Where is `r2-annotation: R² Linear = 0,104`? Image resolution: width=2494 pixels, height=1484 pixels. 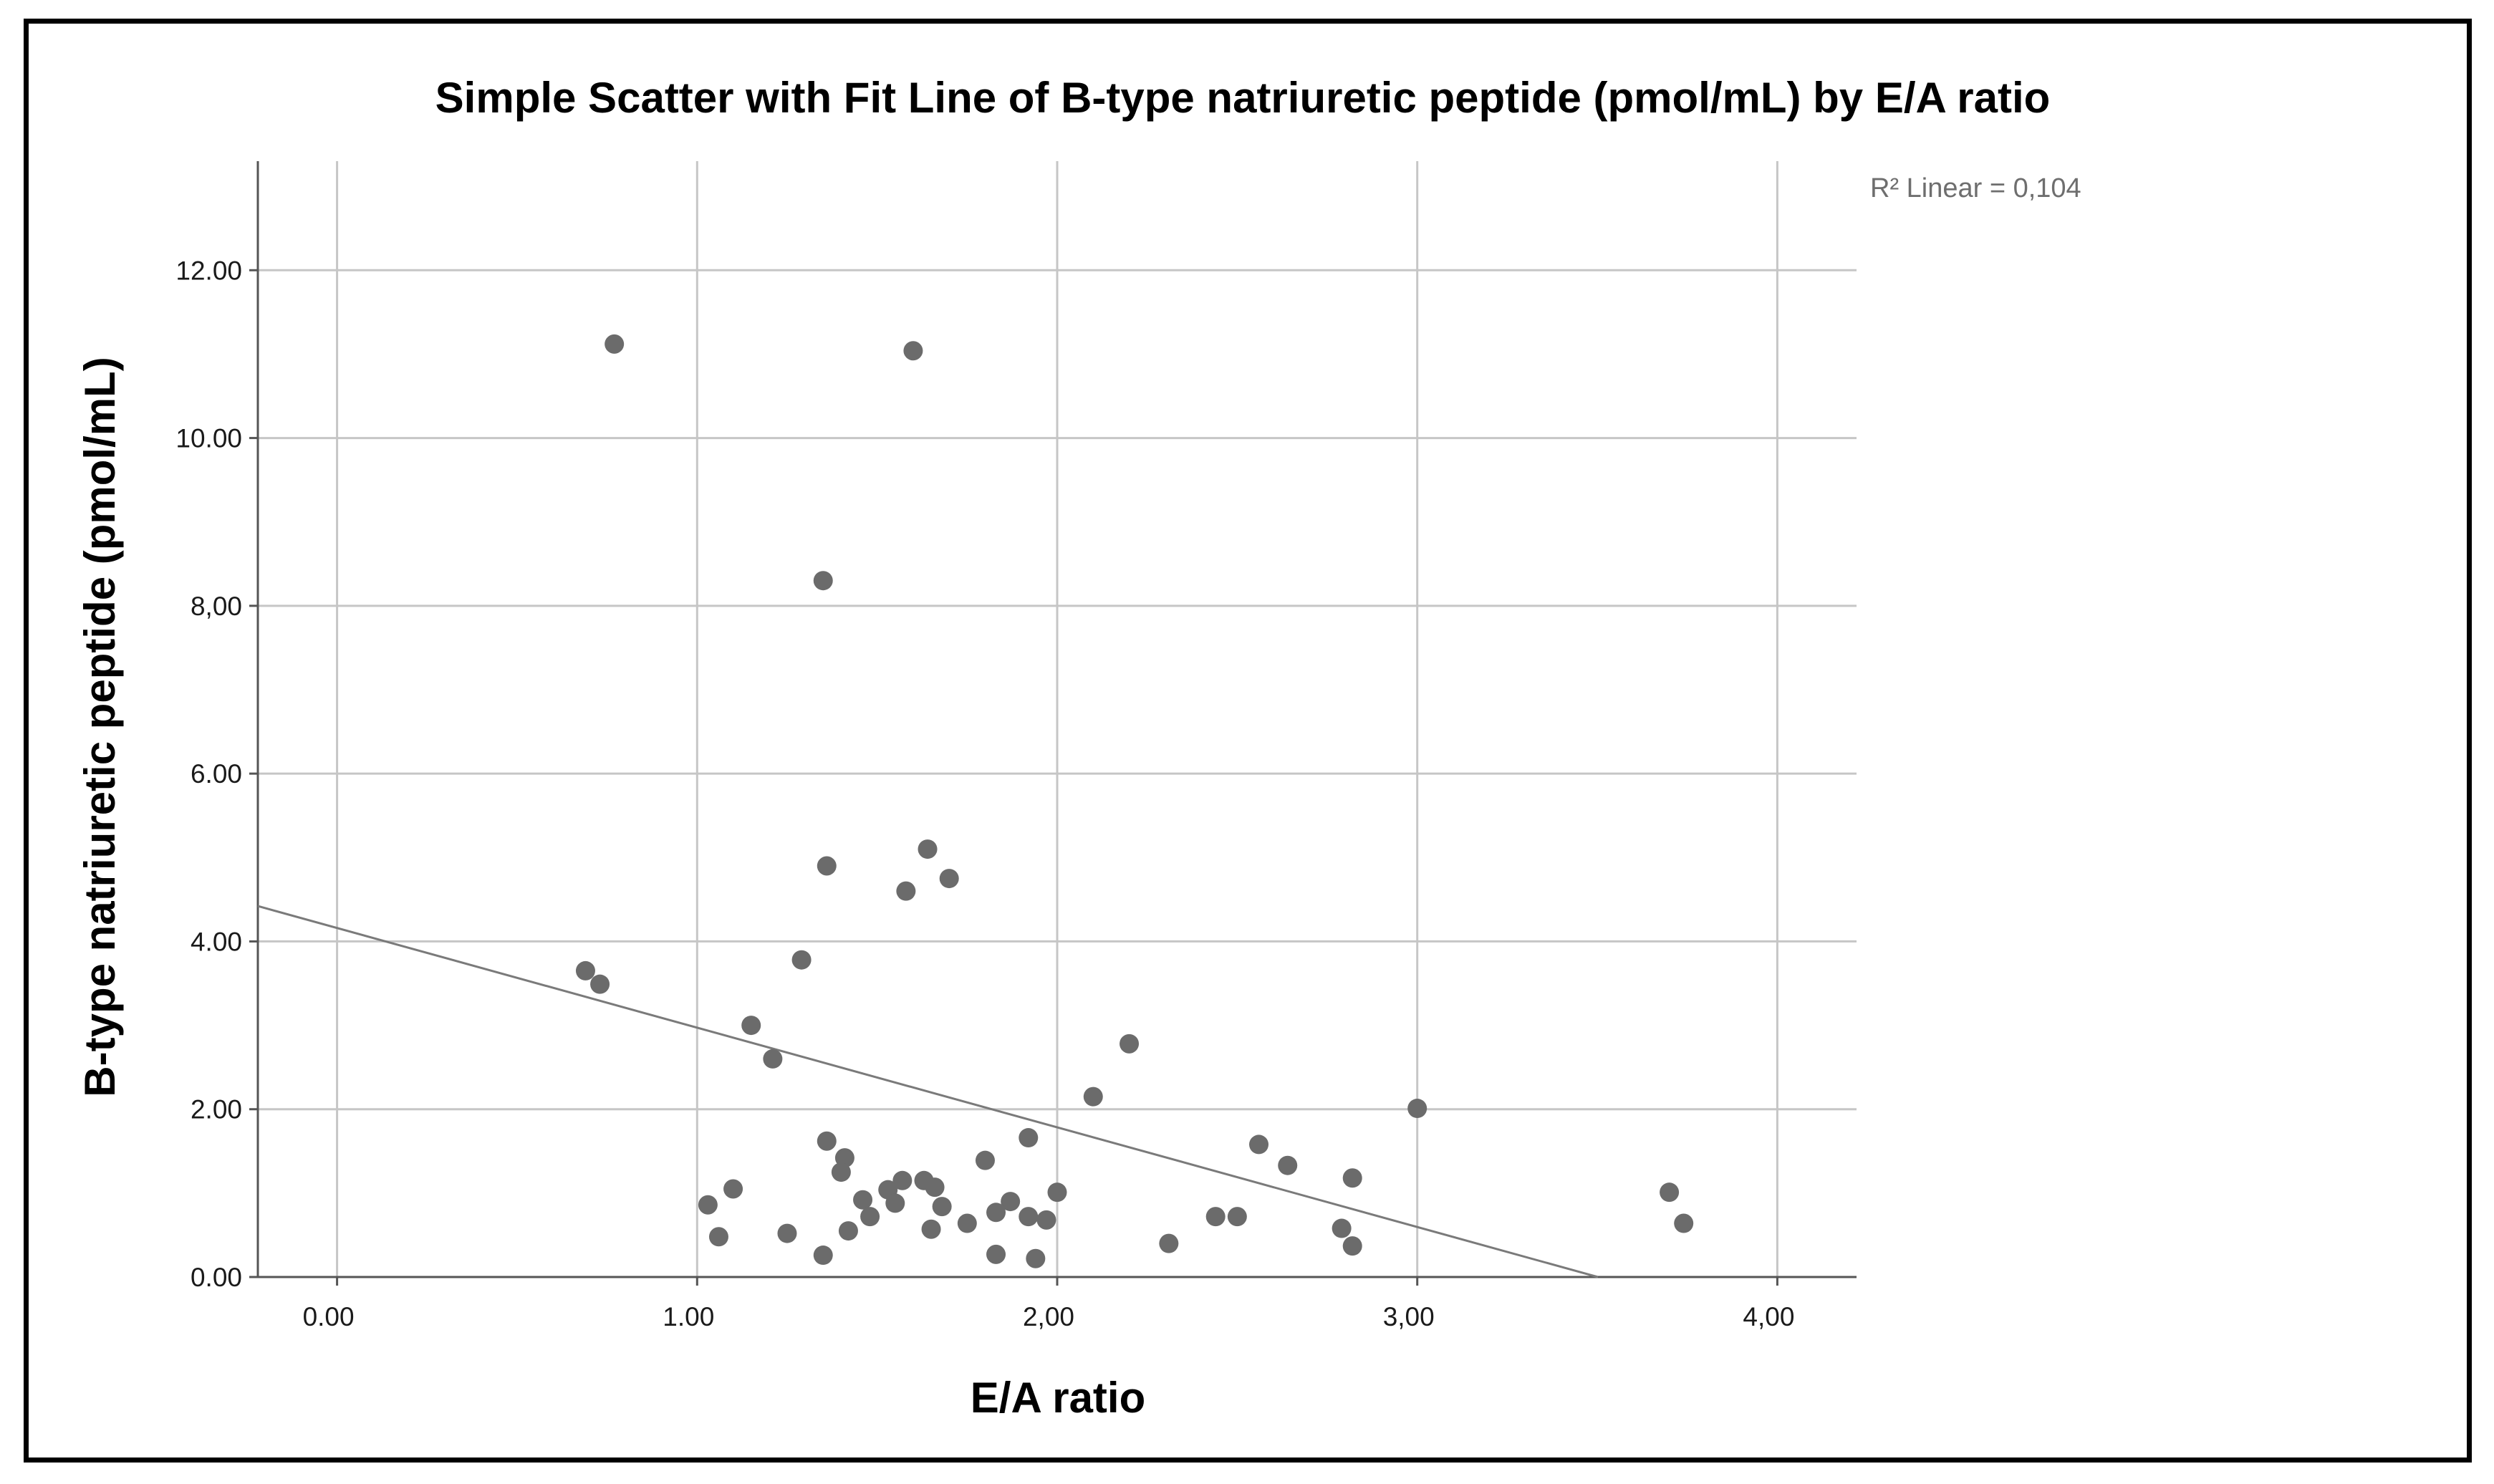 r2-annotation: R² Linear = 0,104 is located at coordinates (1975, 188).